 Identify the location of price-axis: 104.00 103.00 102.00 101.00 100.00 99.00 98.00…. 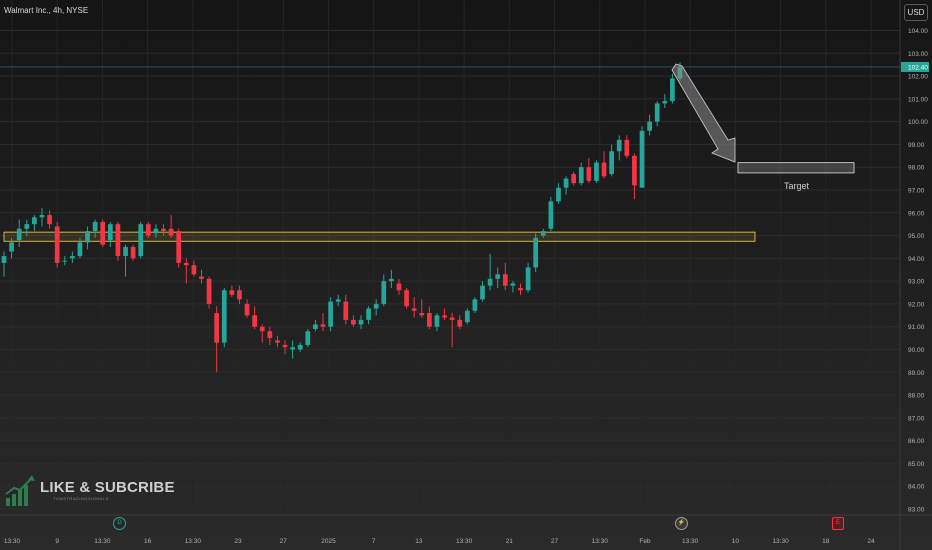
(914, 275).